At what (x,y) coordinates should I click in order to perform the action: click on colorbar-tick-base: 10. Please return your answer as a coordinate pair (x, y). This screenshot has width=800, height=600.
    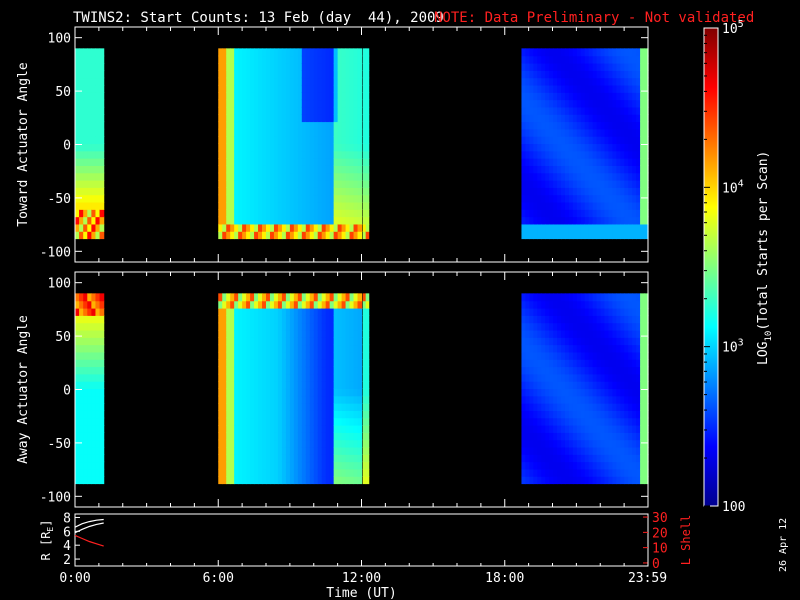
    Looking at the image, I should click on (730, 188).